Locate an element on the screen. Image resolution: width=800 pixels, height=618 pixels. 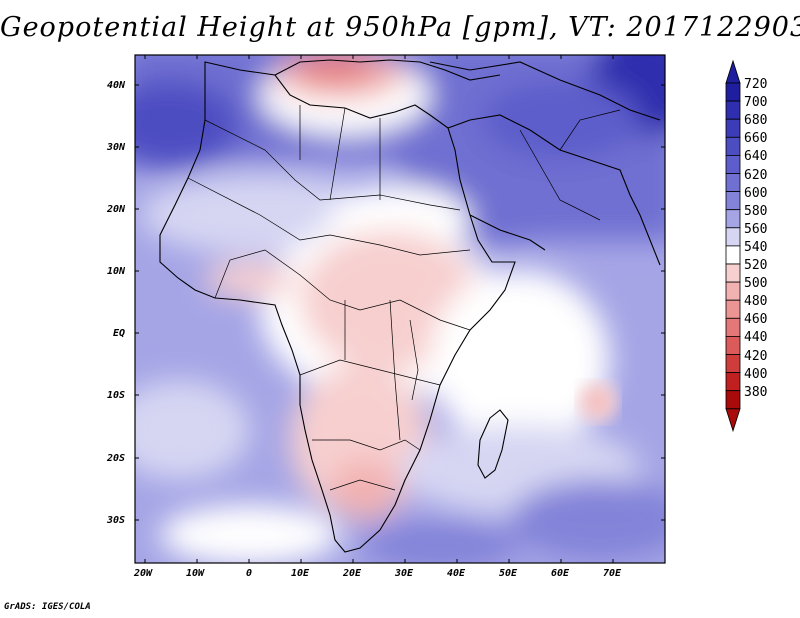
lon-label-10w: 10W is located at coordinates (195, 573).